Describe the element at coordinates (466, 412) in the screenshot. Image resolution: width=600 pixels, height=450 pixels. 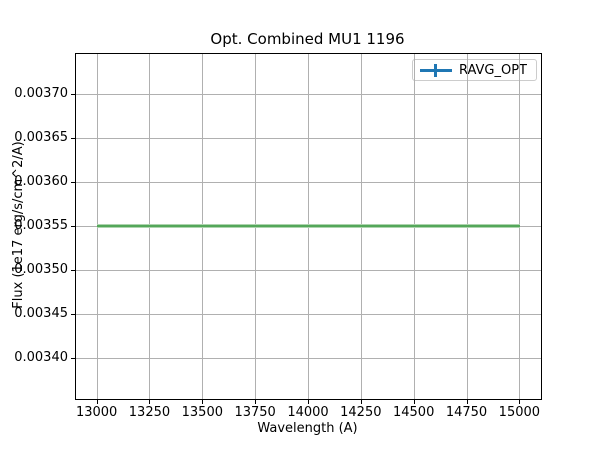
I see `x-tick-label: 14750` at that location.